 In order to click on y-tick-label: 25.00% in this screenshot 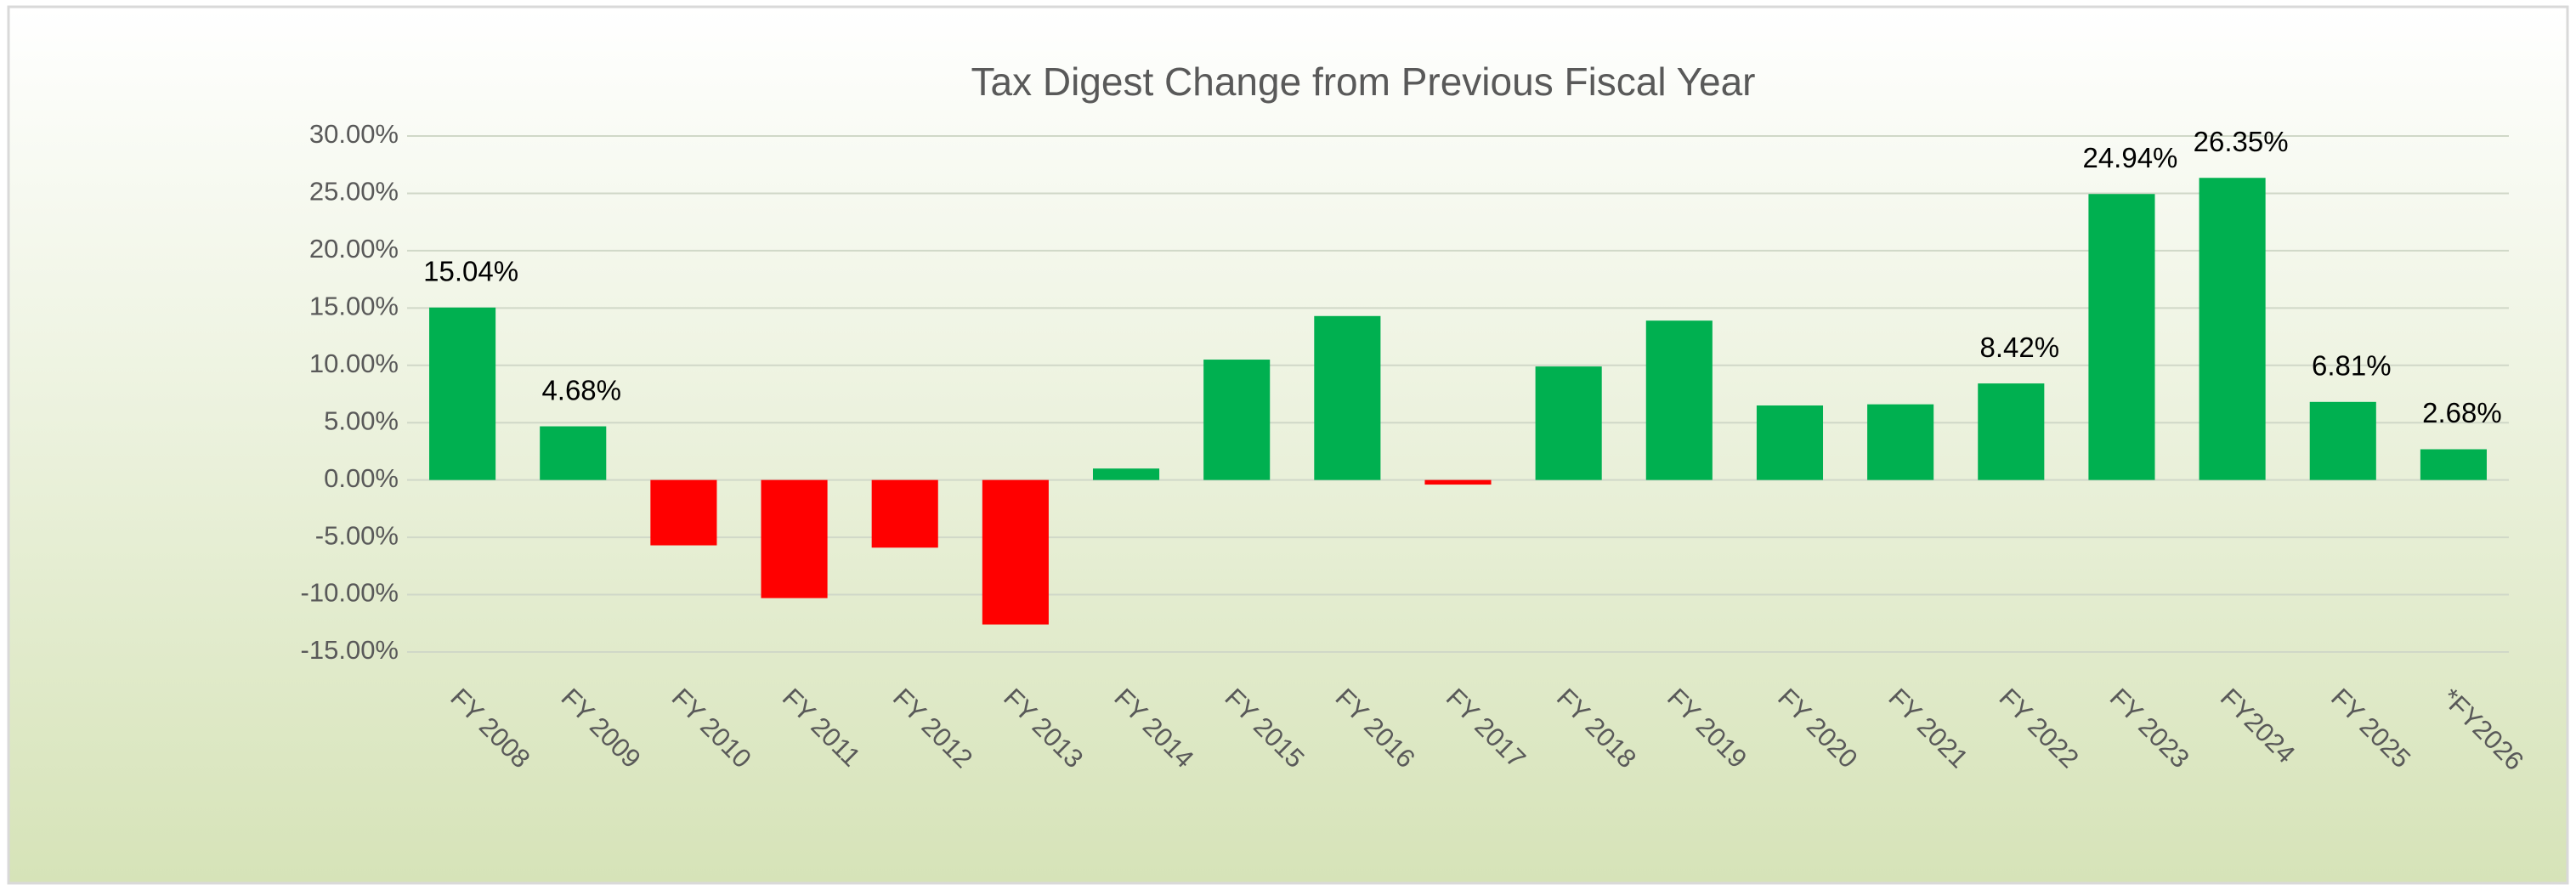, I will do `click(354, 192)`.